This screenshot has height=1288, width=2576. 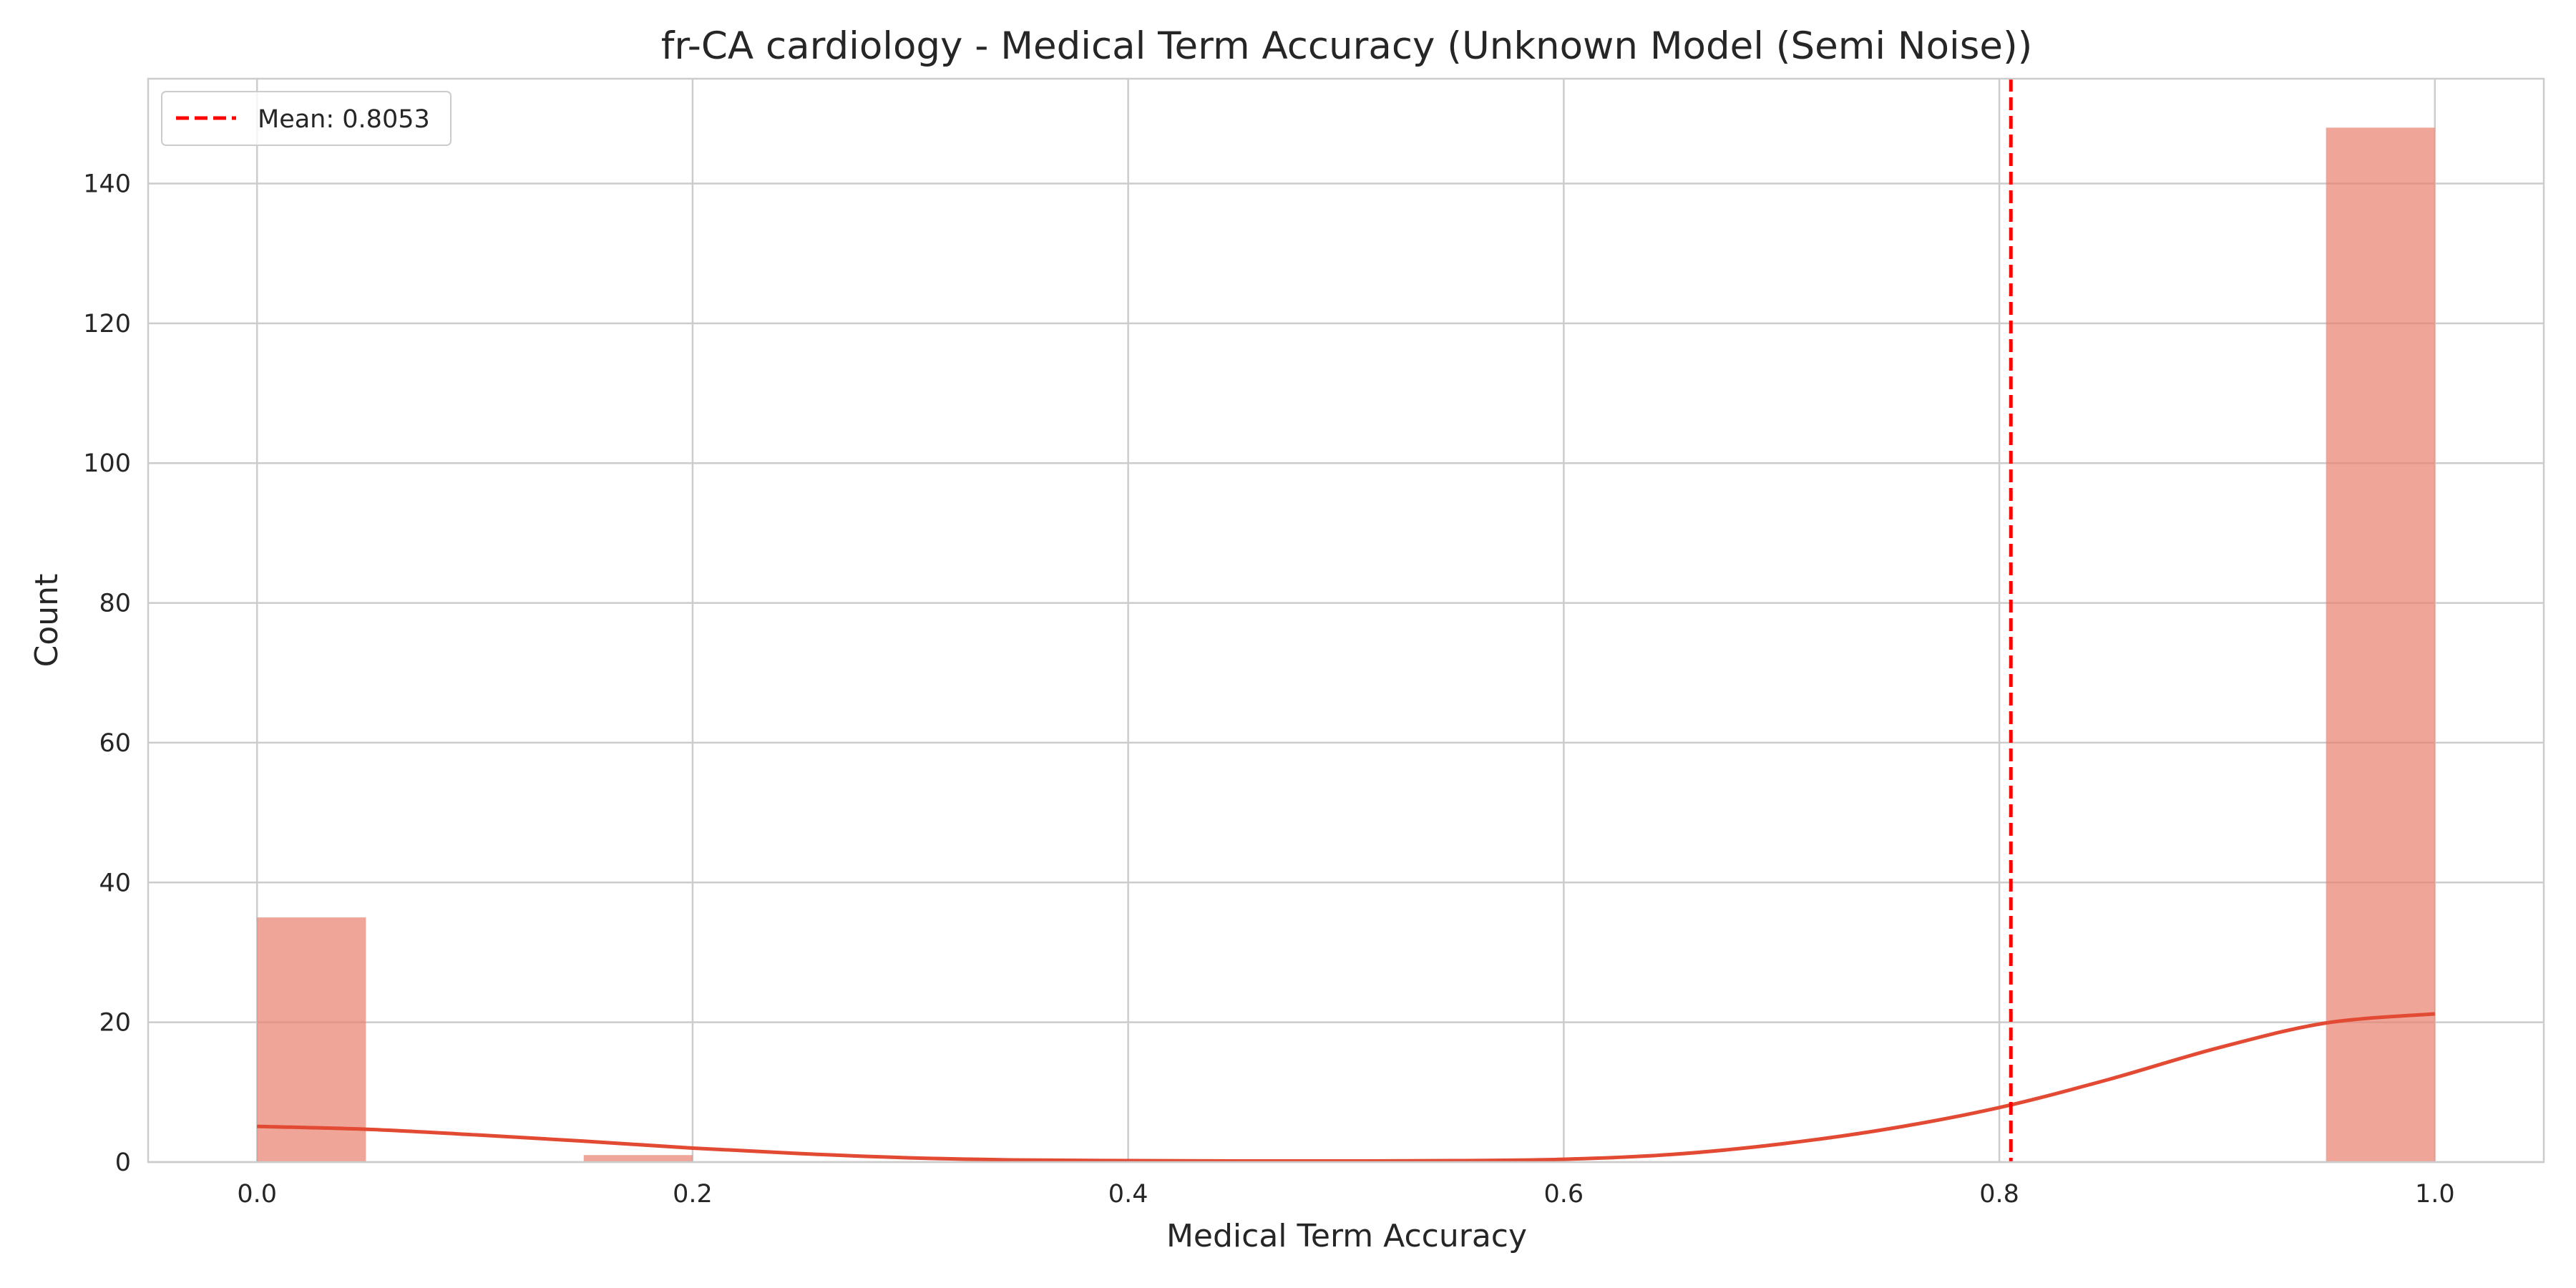 I want to click on kde-curve, so click(x=1346, y=1087).